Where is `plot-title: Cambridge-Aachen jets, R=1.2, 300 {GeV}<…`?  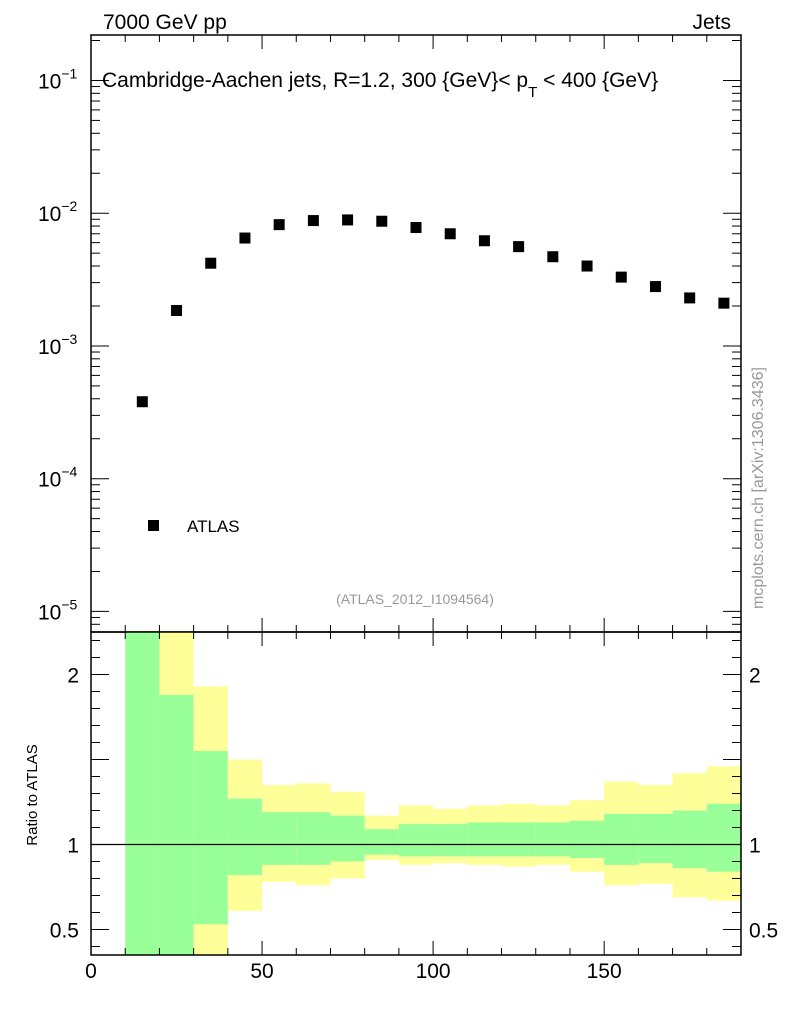
plot-title: Cambridge-Aachen jets, R=1.2, 300 {GeV}<… is located at coordinates (380, 85).